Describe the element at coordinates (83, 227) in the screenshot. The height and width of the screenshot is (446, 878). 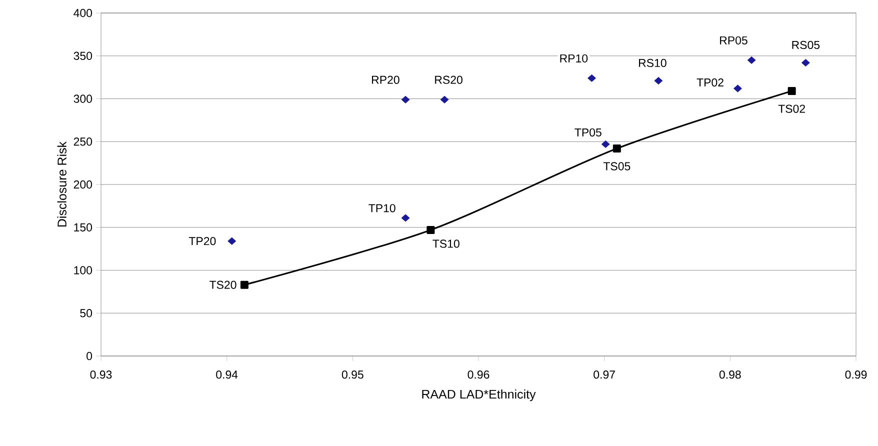
I see `y-tick-label: 150` at that location.